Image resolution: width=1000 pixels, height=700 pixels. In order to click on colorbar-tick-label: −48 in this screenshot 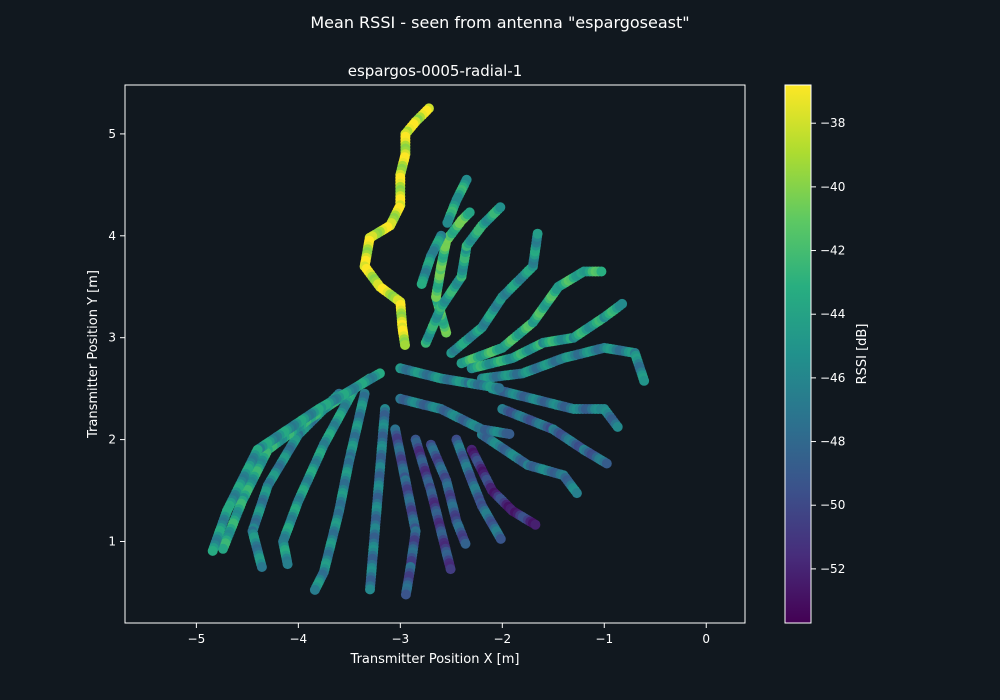, I will do `click(832, 442)`.